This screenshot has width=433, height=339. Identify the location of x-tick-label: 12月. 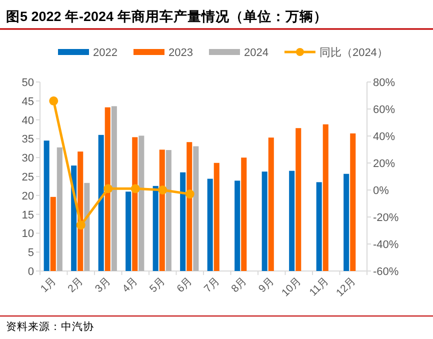
(346, 287).